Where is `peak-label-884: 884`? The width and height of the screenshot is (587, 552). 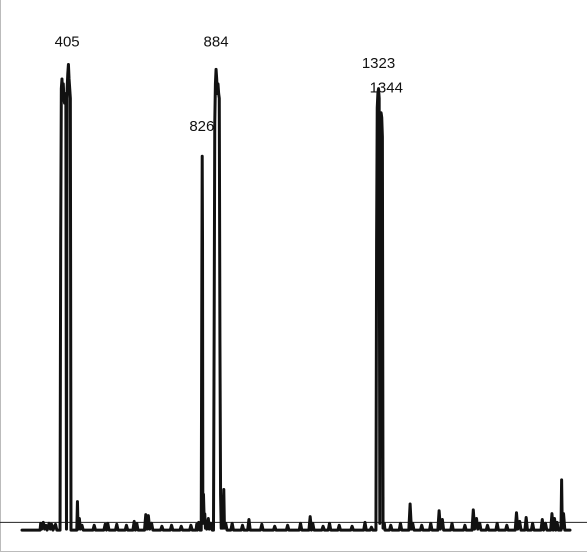
peak-label-884: 884 is located at coordinates (216, 41).